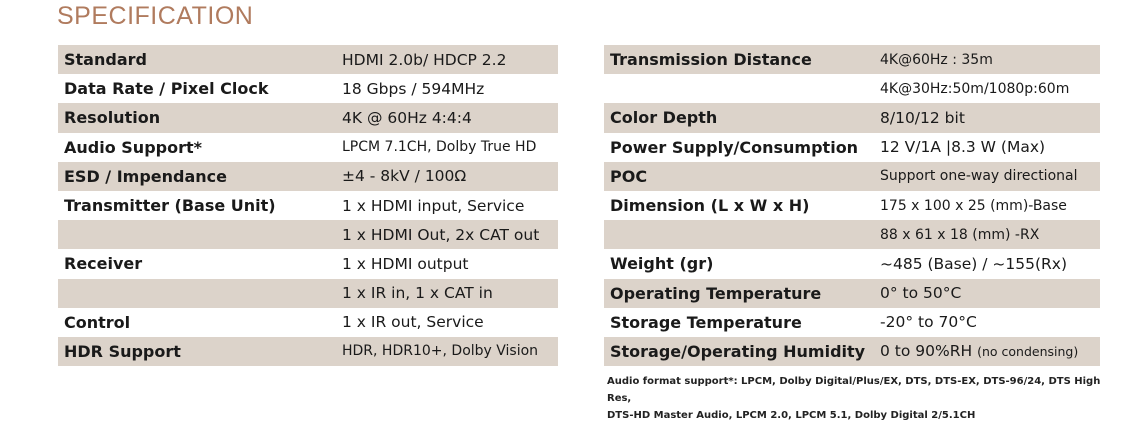  Describe the element at coordinates (439, 147) in the screenshot. I see `spec-value: LPCM 7.1CH, Dolby True HD` at that location.